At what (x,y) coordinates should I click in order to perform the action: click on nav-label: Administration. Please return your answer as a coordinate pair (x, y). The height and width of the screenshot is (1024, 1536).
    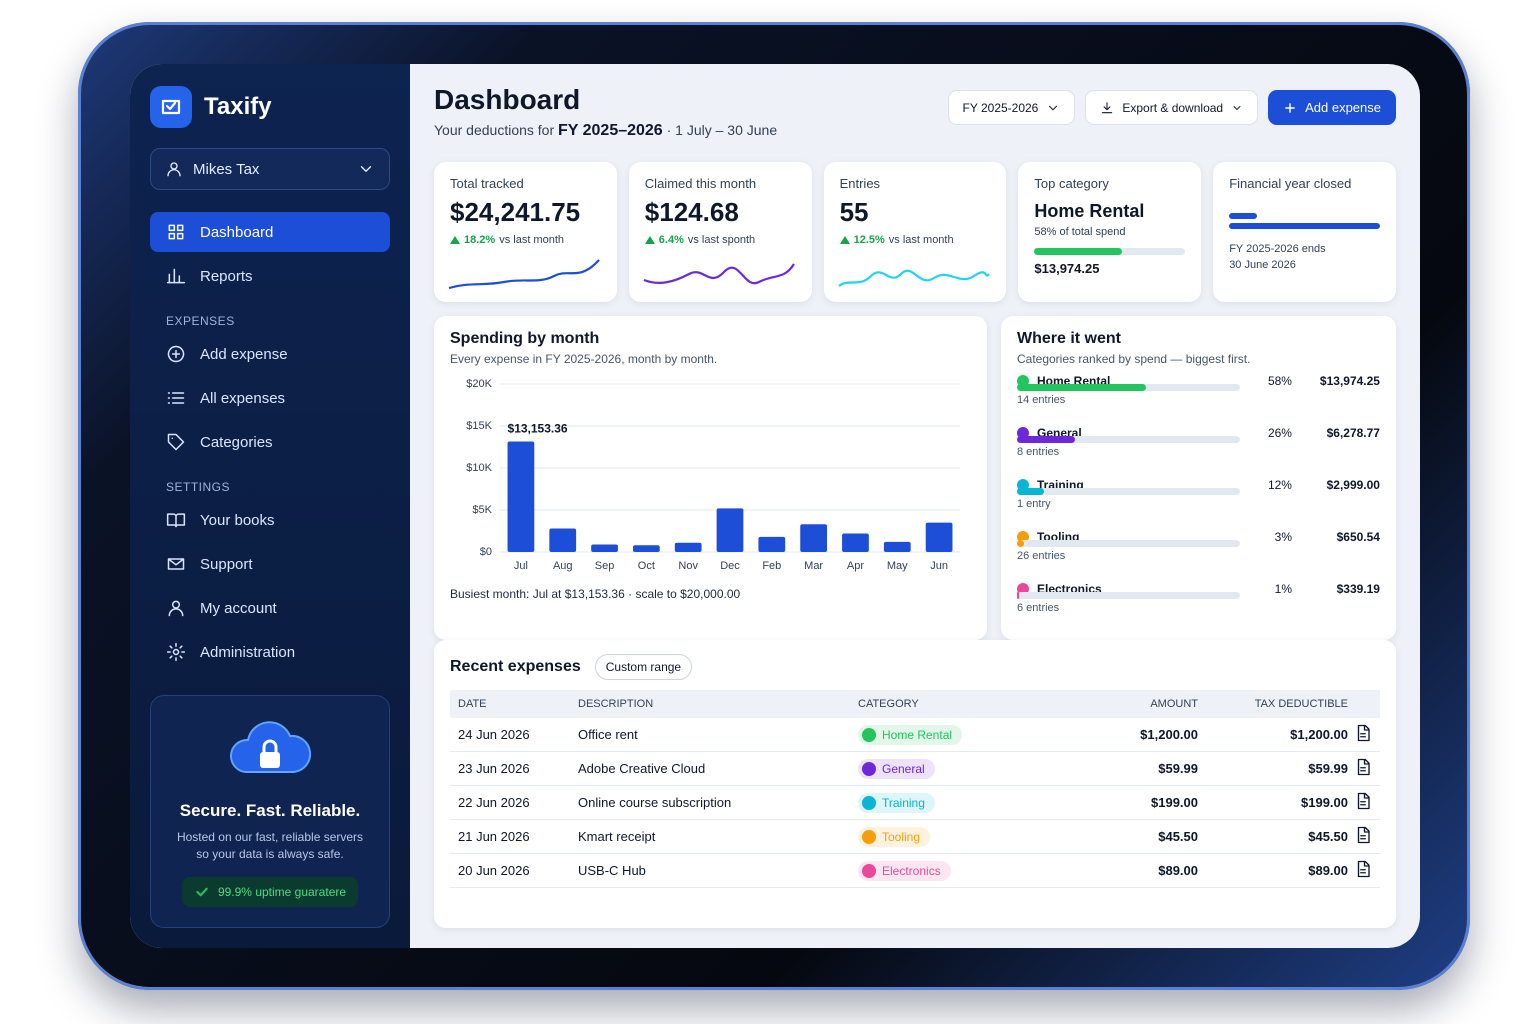
    Looking at the image, I should click on (248, 652).